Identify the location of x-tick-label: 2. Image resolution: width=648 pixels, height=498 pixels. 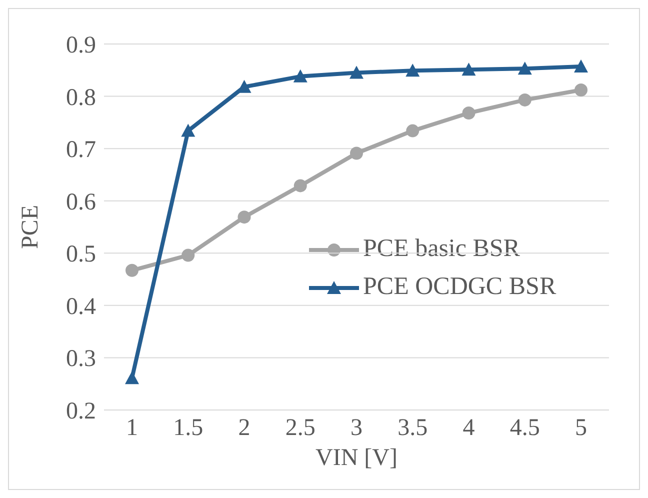
(244, 428).